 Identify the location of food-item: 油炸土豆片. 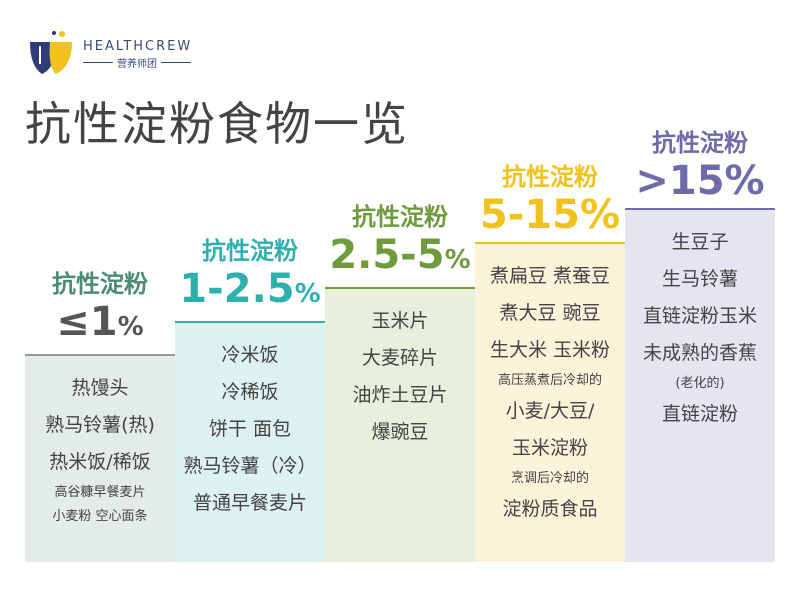
(400, 395).